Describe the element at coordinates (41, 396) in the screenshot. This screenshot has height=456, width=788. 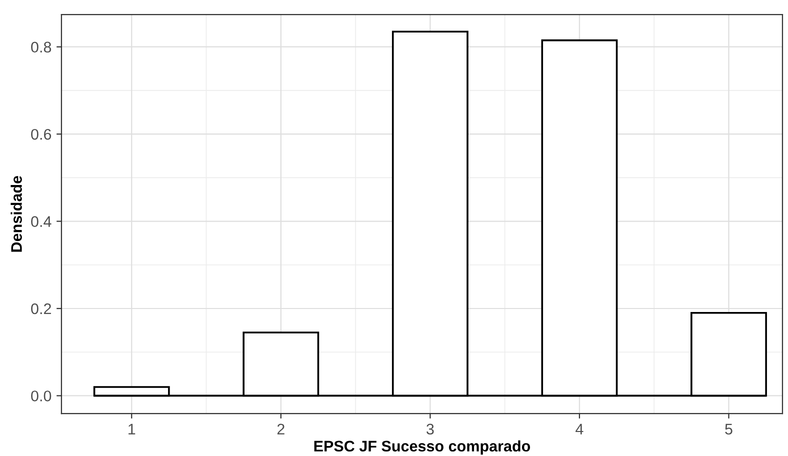
I see `y-tick-label: 0.0` at that location.